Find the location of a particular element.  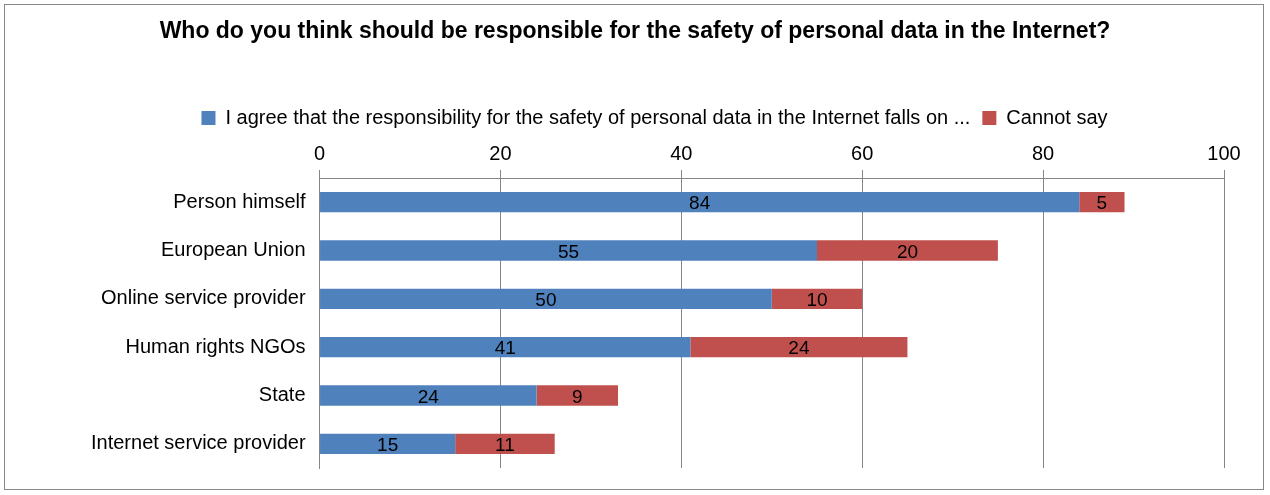

data-label: 50 is located at coordinates (546, 300).